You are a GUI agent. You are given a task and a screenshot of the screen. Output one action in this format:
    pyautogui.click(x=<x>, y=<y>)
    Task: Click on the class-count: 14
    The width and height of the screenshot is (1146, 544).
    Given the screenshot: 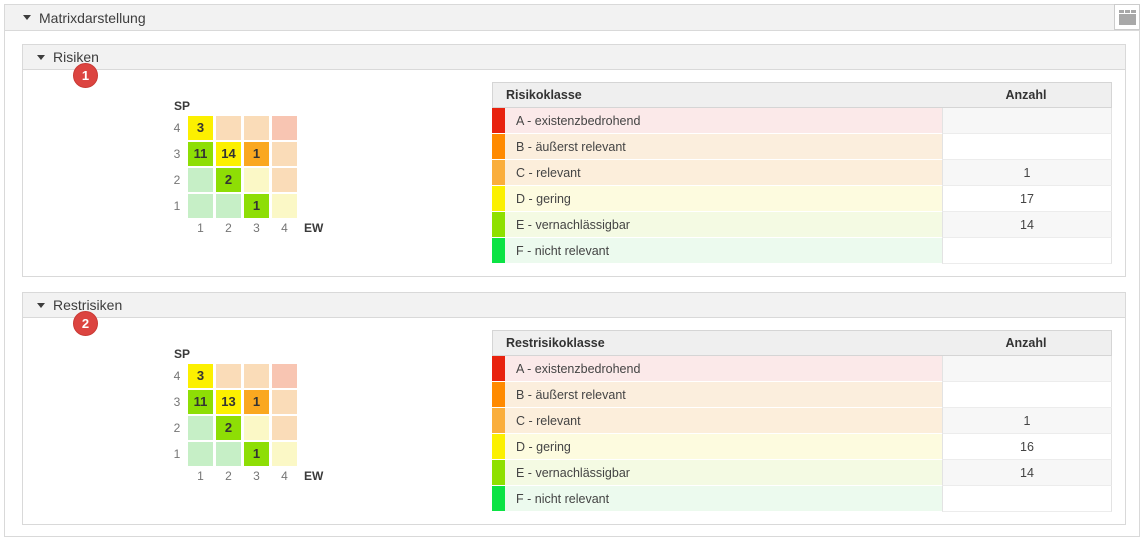 What is the action you would take?
    pyautogui.click(x=1027, y=225)
    